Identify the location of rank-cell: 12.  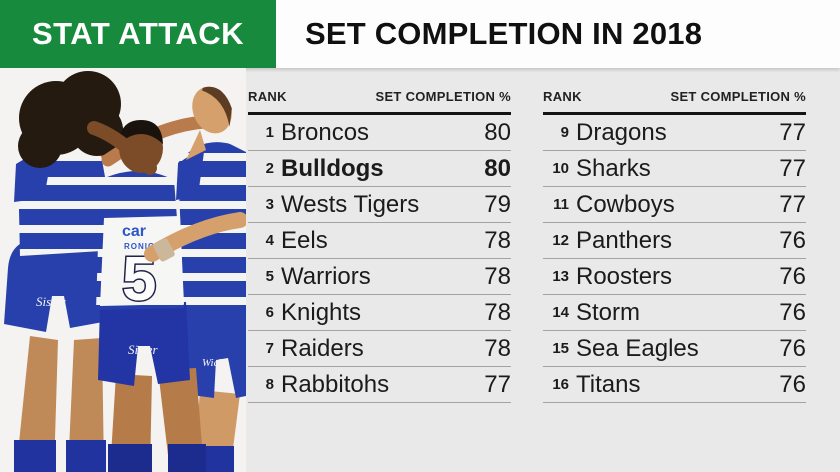
(560, 240).